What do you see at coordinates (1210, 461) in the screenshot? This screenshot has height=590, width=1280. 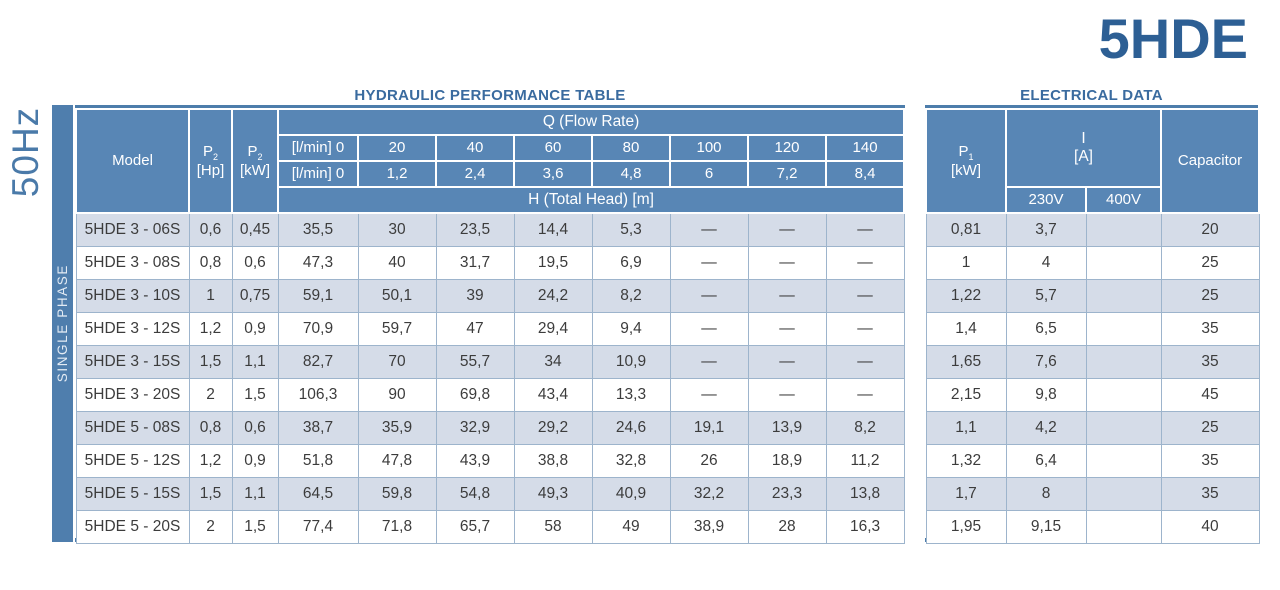 I see `capacitor-cell: 35` at bounding box center [1210, 461].